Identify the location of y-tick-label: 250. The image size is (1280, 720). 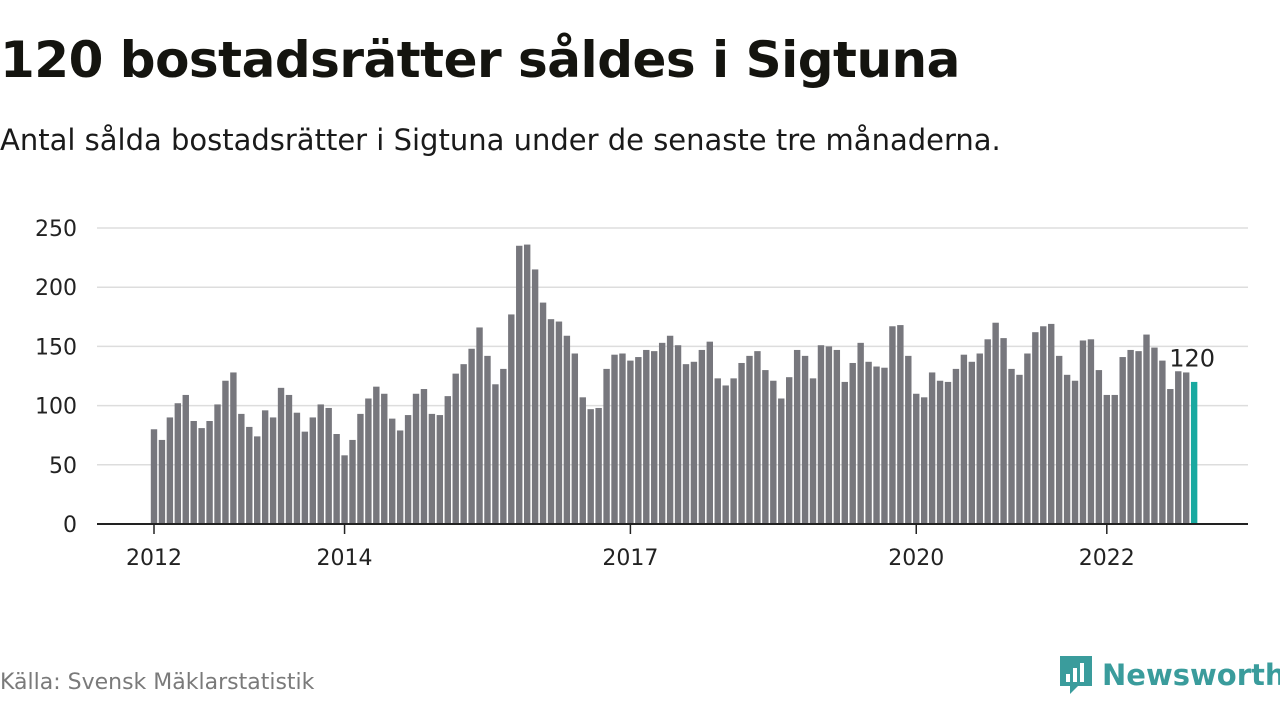
(56, 229).